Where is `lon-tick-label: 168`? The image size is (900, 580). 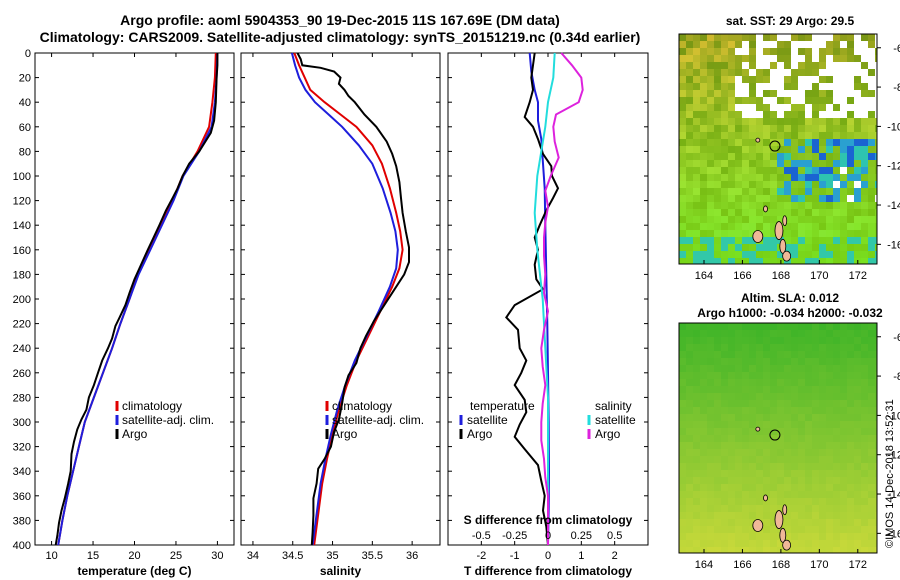
lon-tick-label: 168 is located at coordinates (781, 276).